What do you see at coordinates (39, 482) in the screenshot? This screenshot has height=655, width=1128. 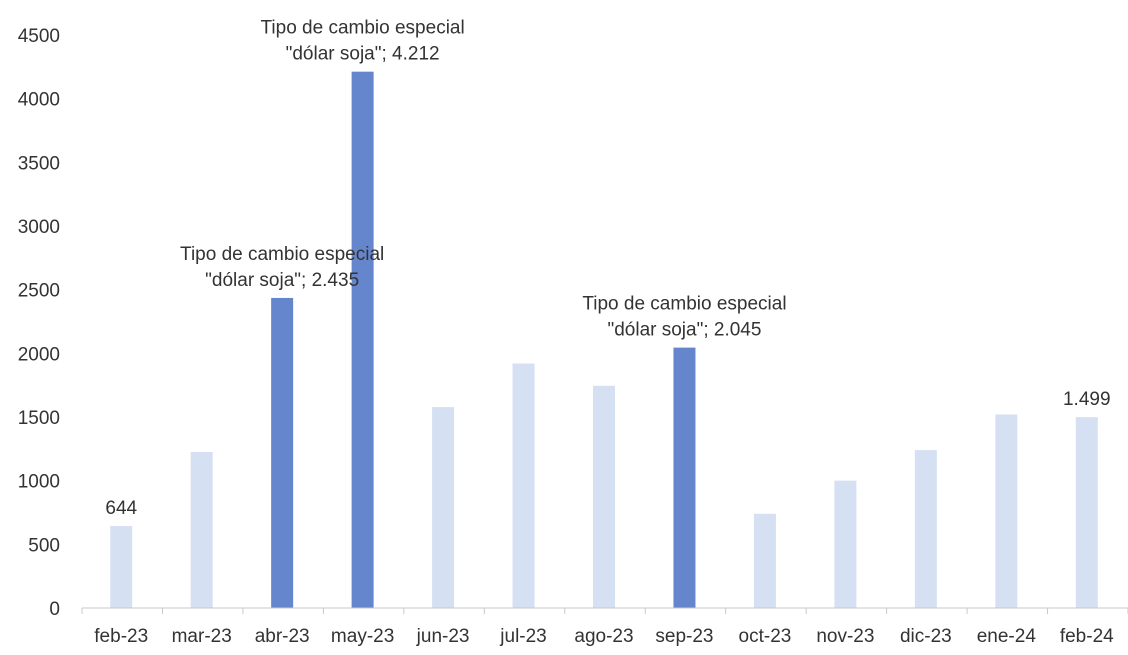 I see `y-tick-label: 1000` at bounding box center [39, 482].